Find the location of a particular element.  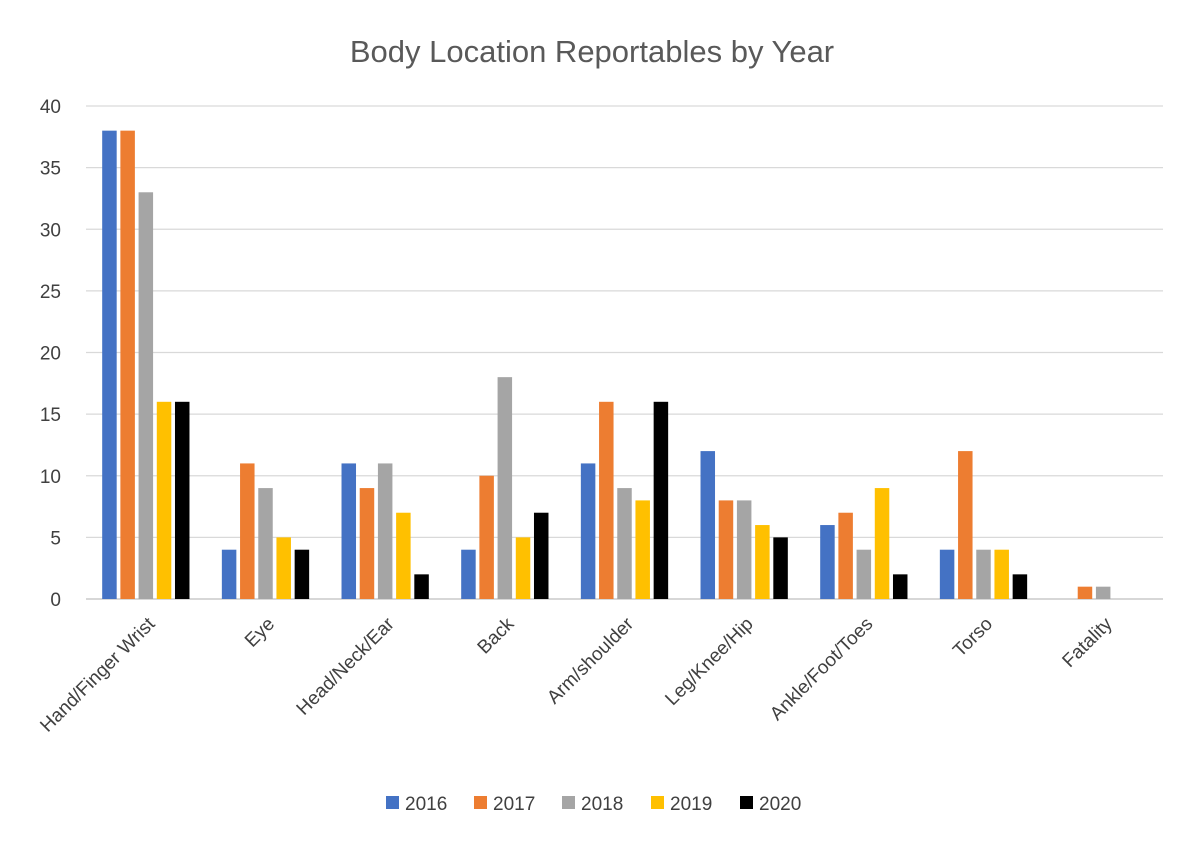

y-tick-label: 25 is located at coordinates (50, 292).